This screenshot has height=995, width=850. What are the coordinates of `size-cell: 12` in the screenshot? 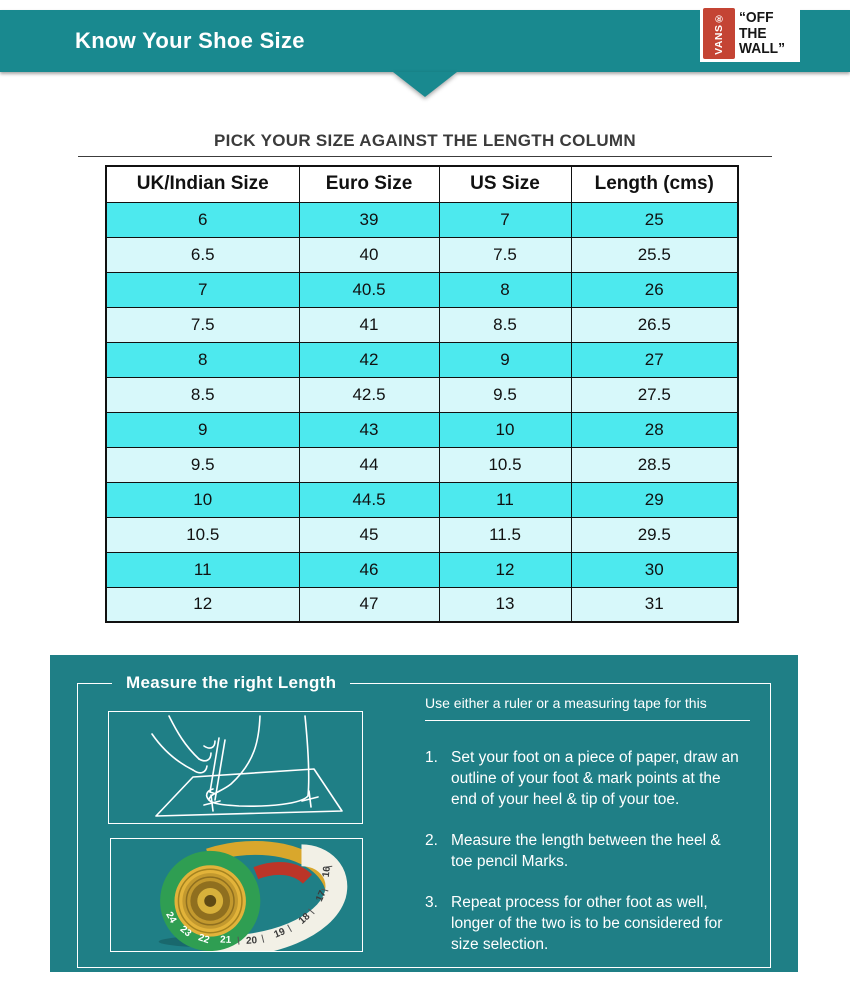 It's located at (202, 604).